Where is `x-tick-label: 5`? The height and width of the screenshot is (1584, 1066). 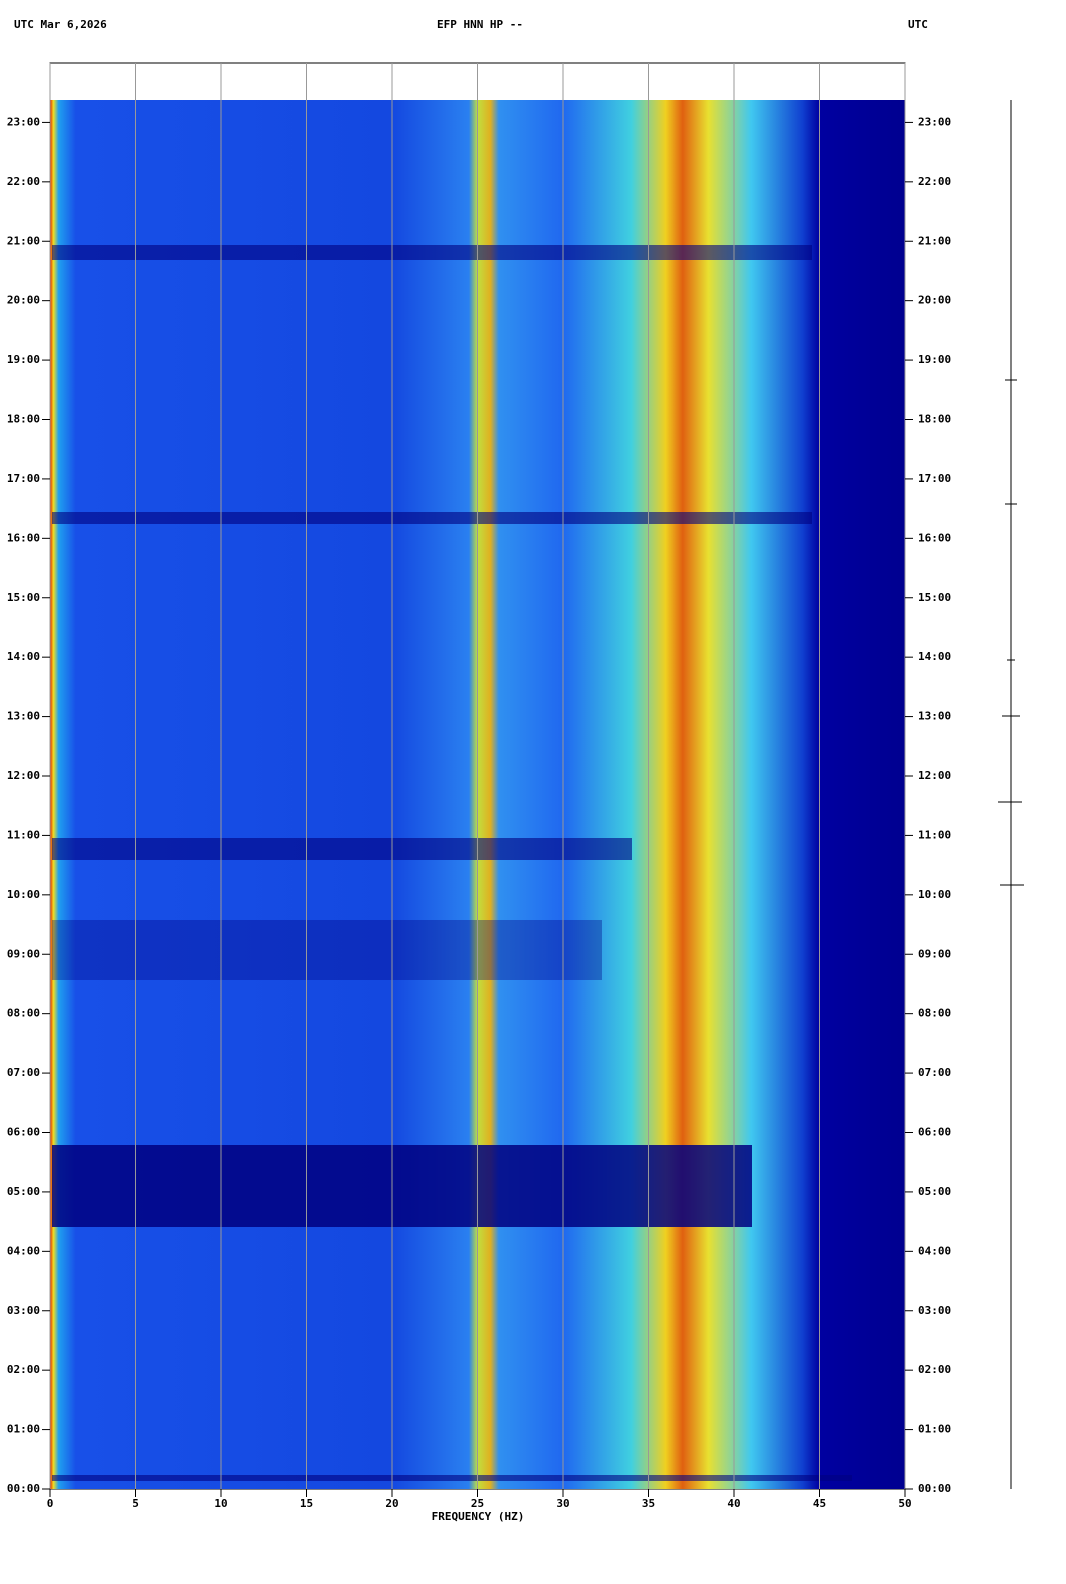
x-tick-label: 5 is located at coordinates (135, 1503).